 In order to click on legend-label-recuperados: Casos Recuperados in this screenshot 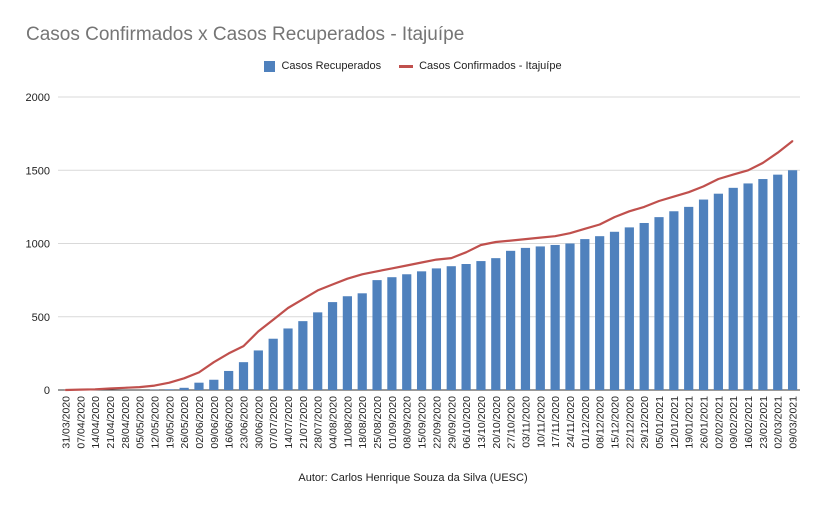, I will do `click(331, 66)`.